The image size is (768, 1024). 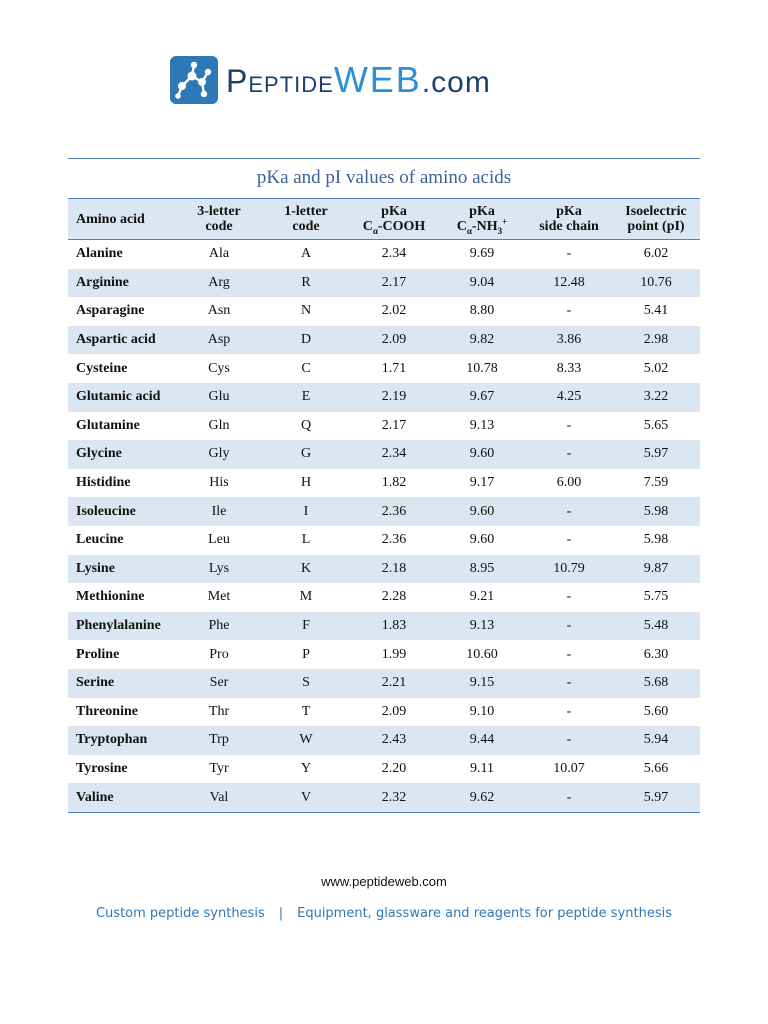 I want to click on cell-pka-nh3: 9.60, so click(x=482, y=540).